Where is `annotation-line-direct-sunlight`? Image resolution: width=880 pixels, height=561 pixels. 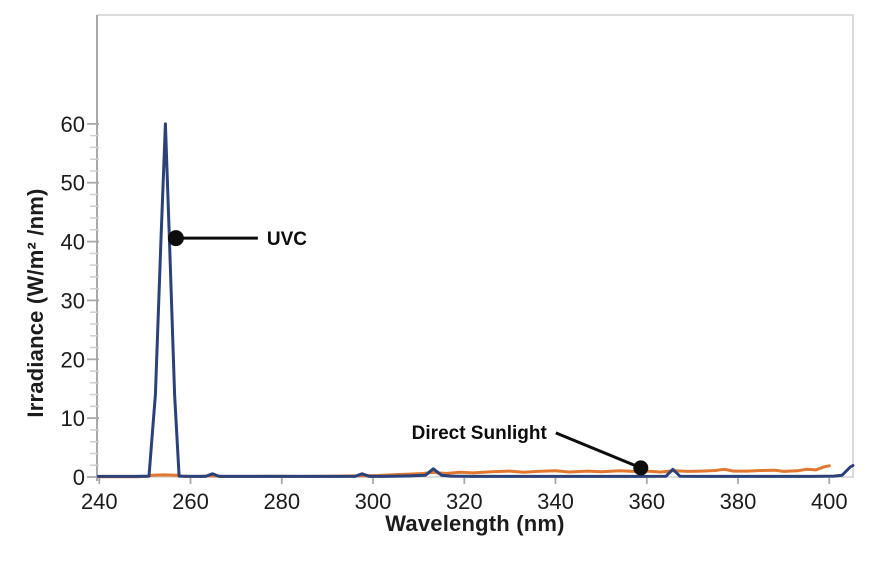 annotation-line-direct-sunlight is located at coordinates (598, 450).